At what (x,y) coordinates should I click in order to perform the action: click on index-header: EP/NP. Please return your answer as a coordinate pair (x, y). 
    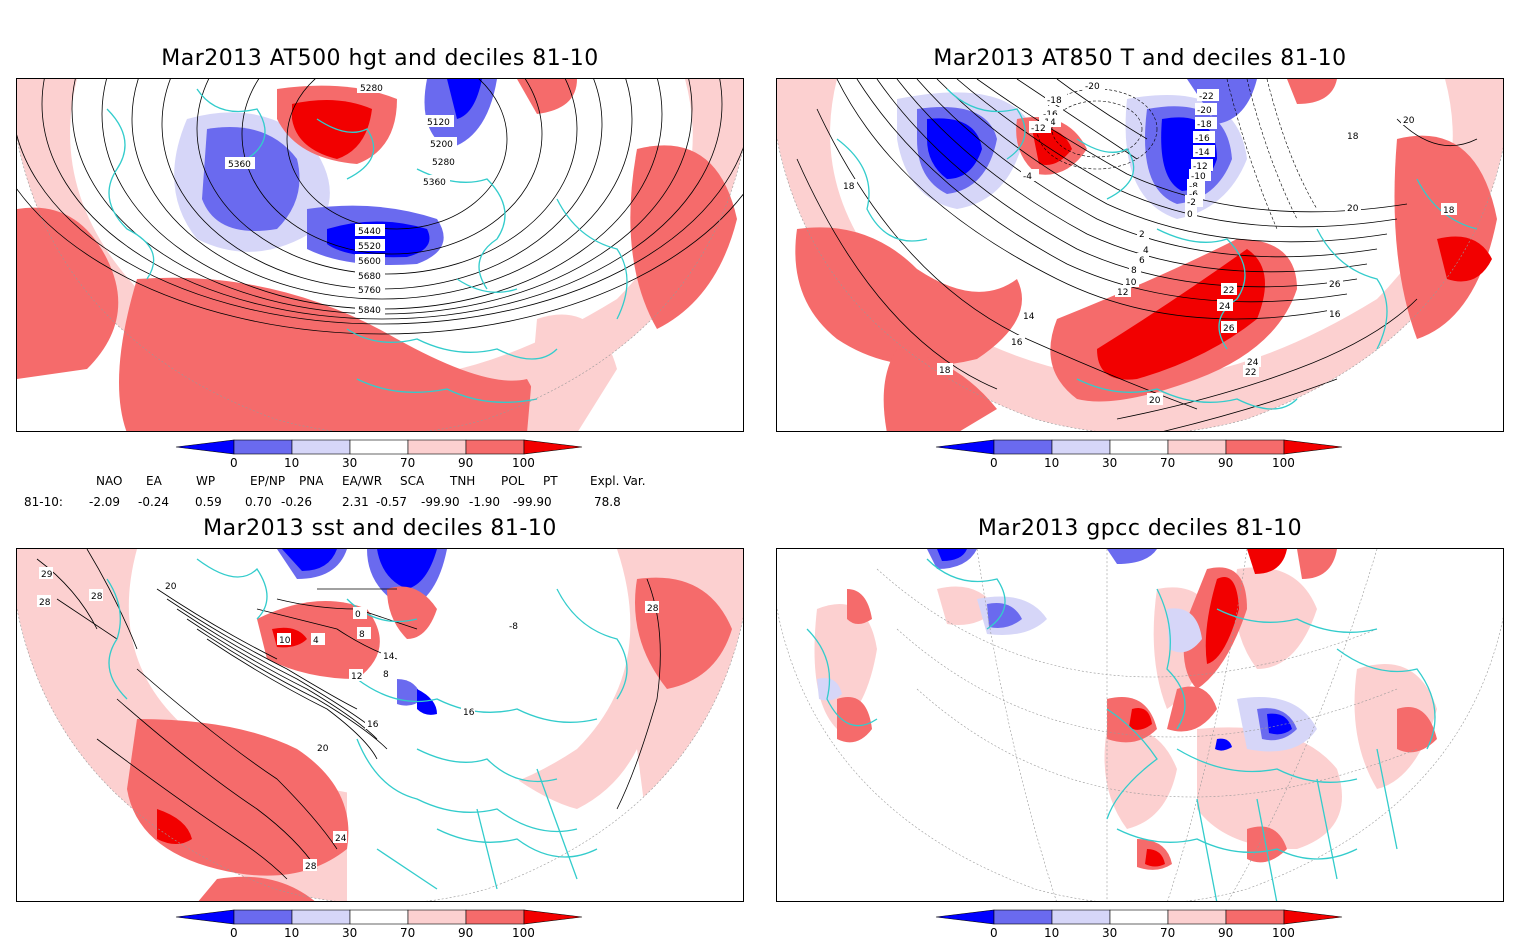
    Looking at the image, I should click on (268, 481).